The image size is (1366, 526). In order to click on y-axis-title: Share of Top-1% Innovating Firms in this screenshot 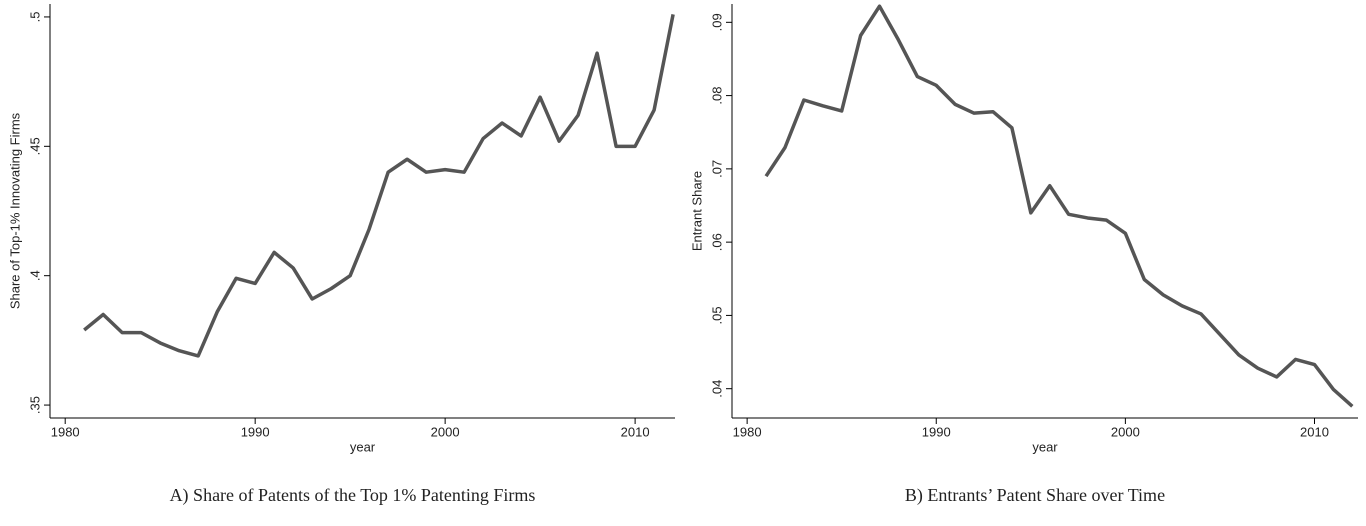, I will do `click(14, 210)`.